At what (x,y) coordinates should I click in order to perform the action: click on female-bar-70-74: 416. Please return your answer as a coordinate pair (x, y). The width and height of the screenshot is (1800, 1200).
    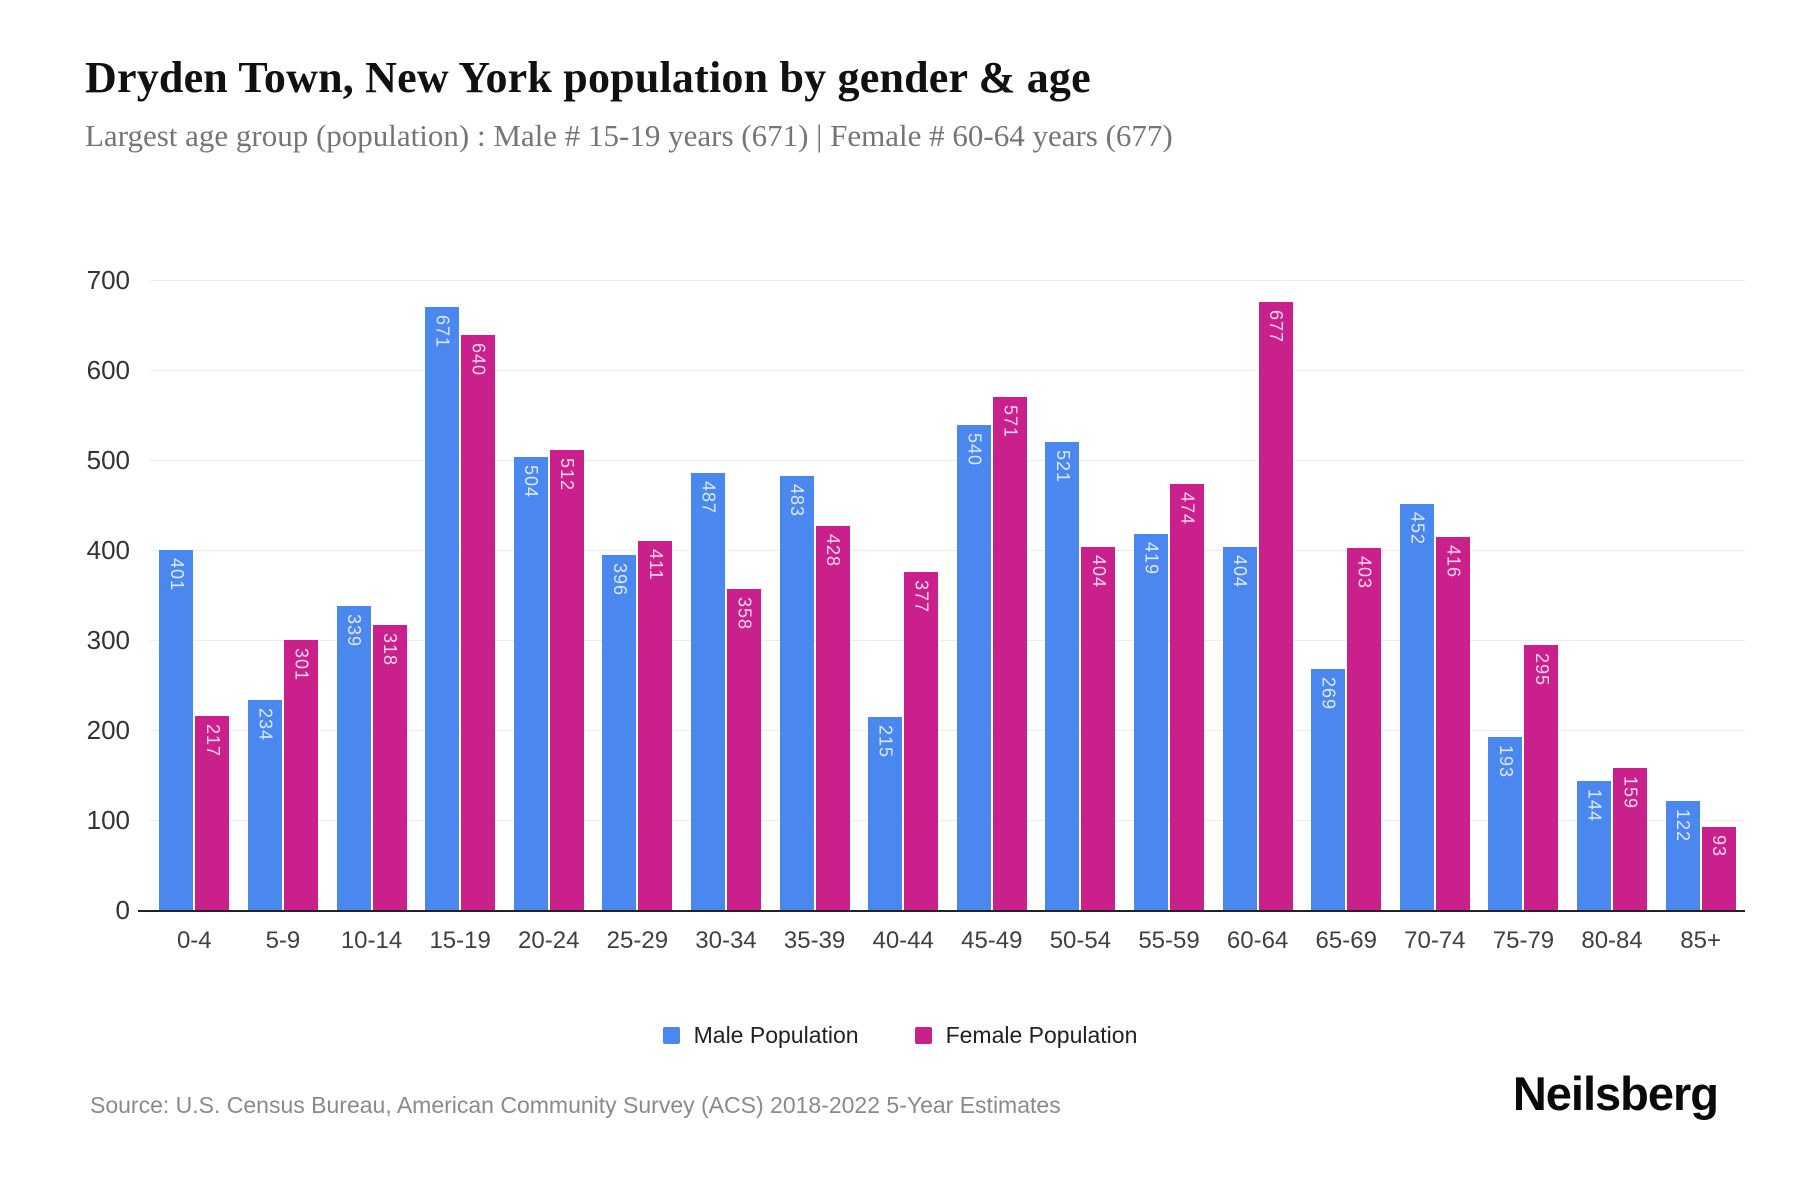
    Looking at the image, I should click on (1452, 724).